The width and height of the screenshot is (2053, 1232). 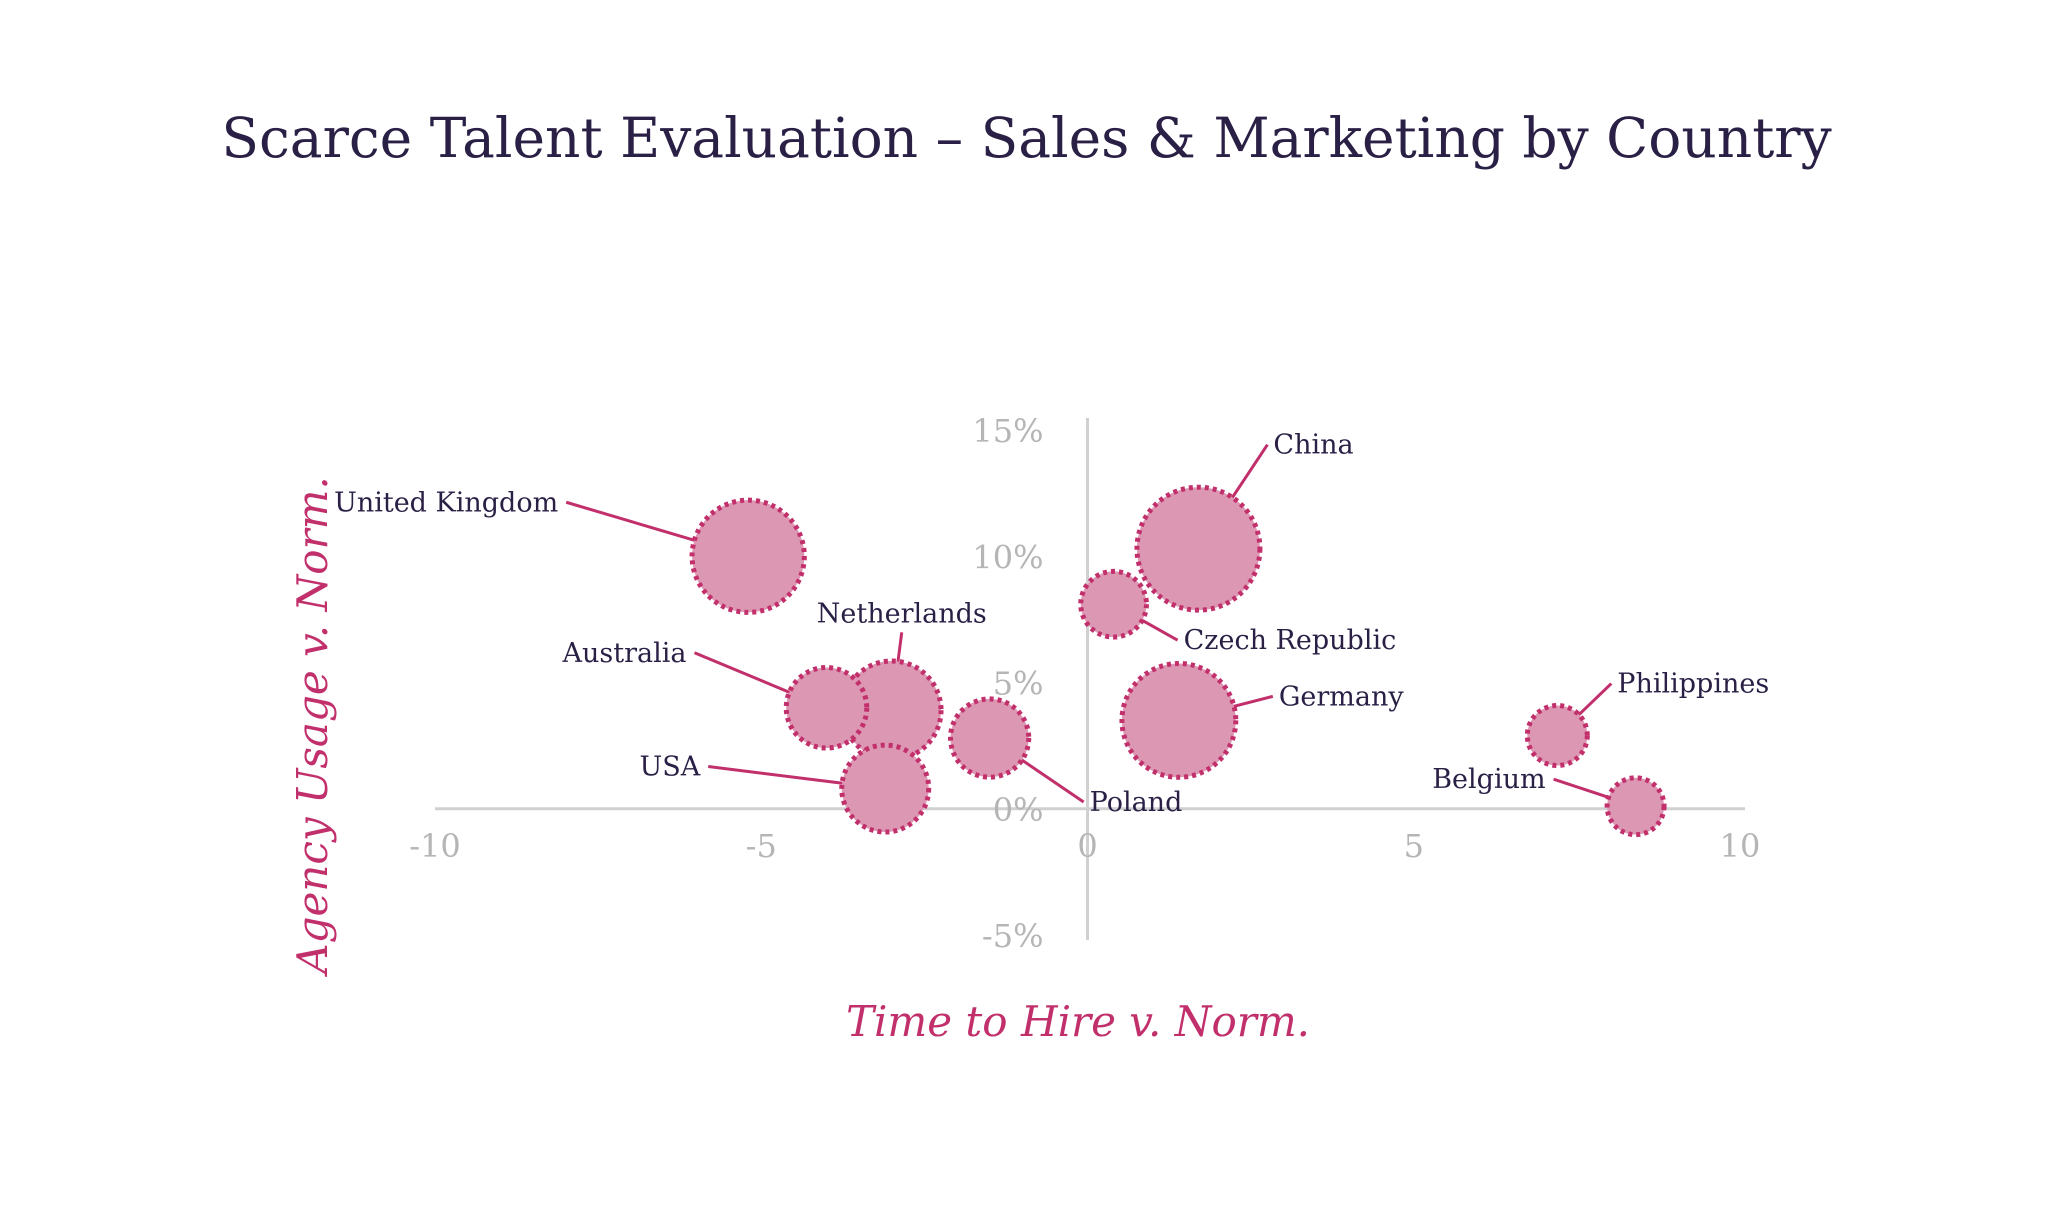 I want to click on point-label: Belgium, so click(x=1488, y=779).